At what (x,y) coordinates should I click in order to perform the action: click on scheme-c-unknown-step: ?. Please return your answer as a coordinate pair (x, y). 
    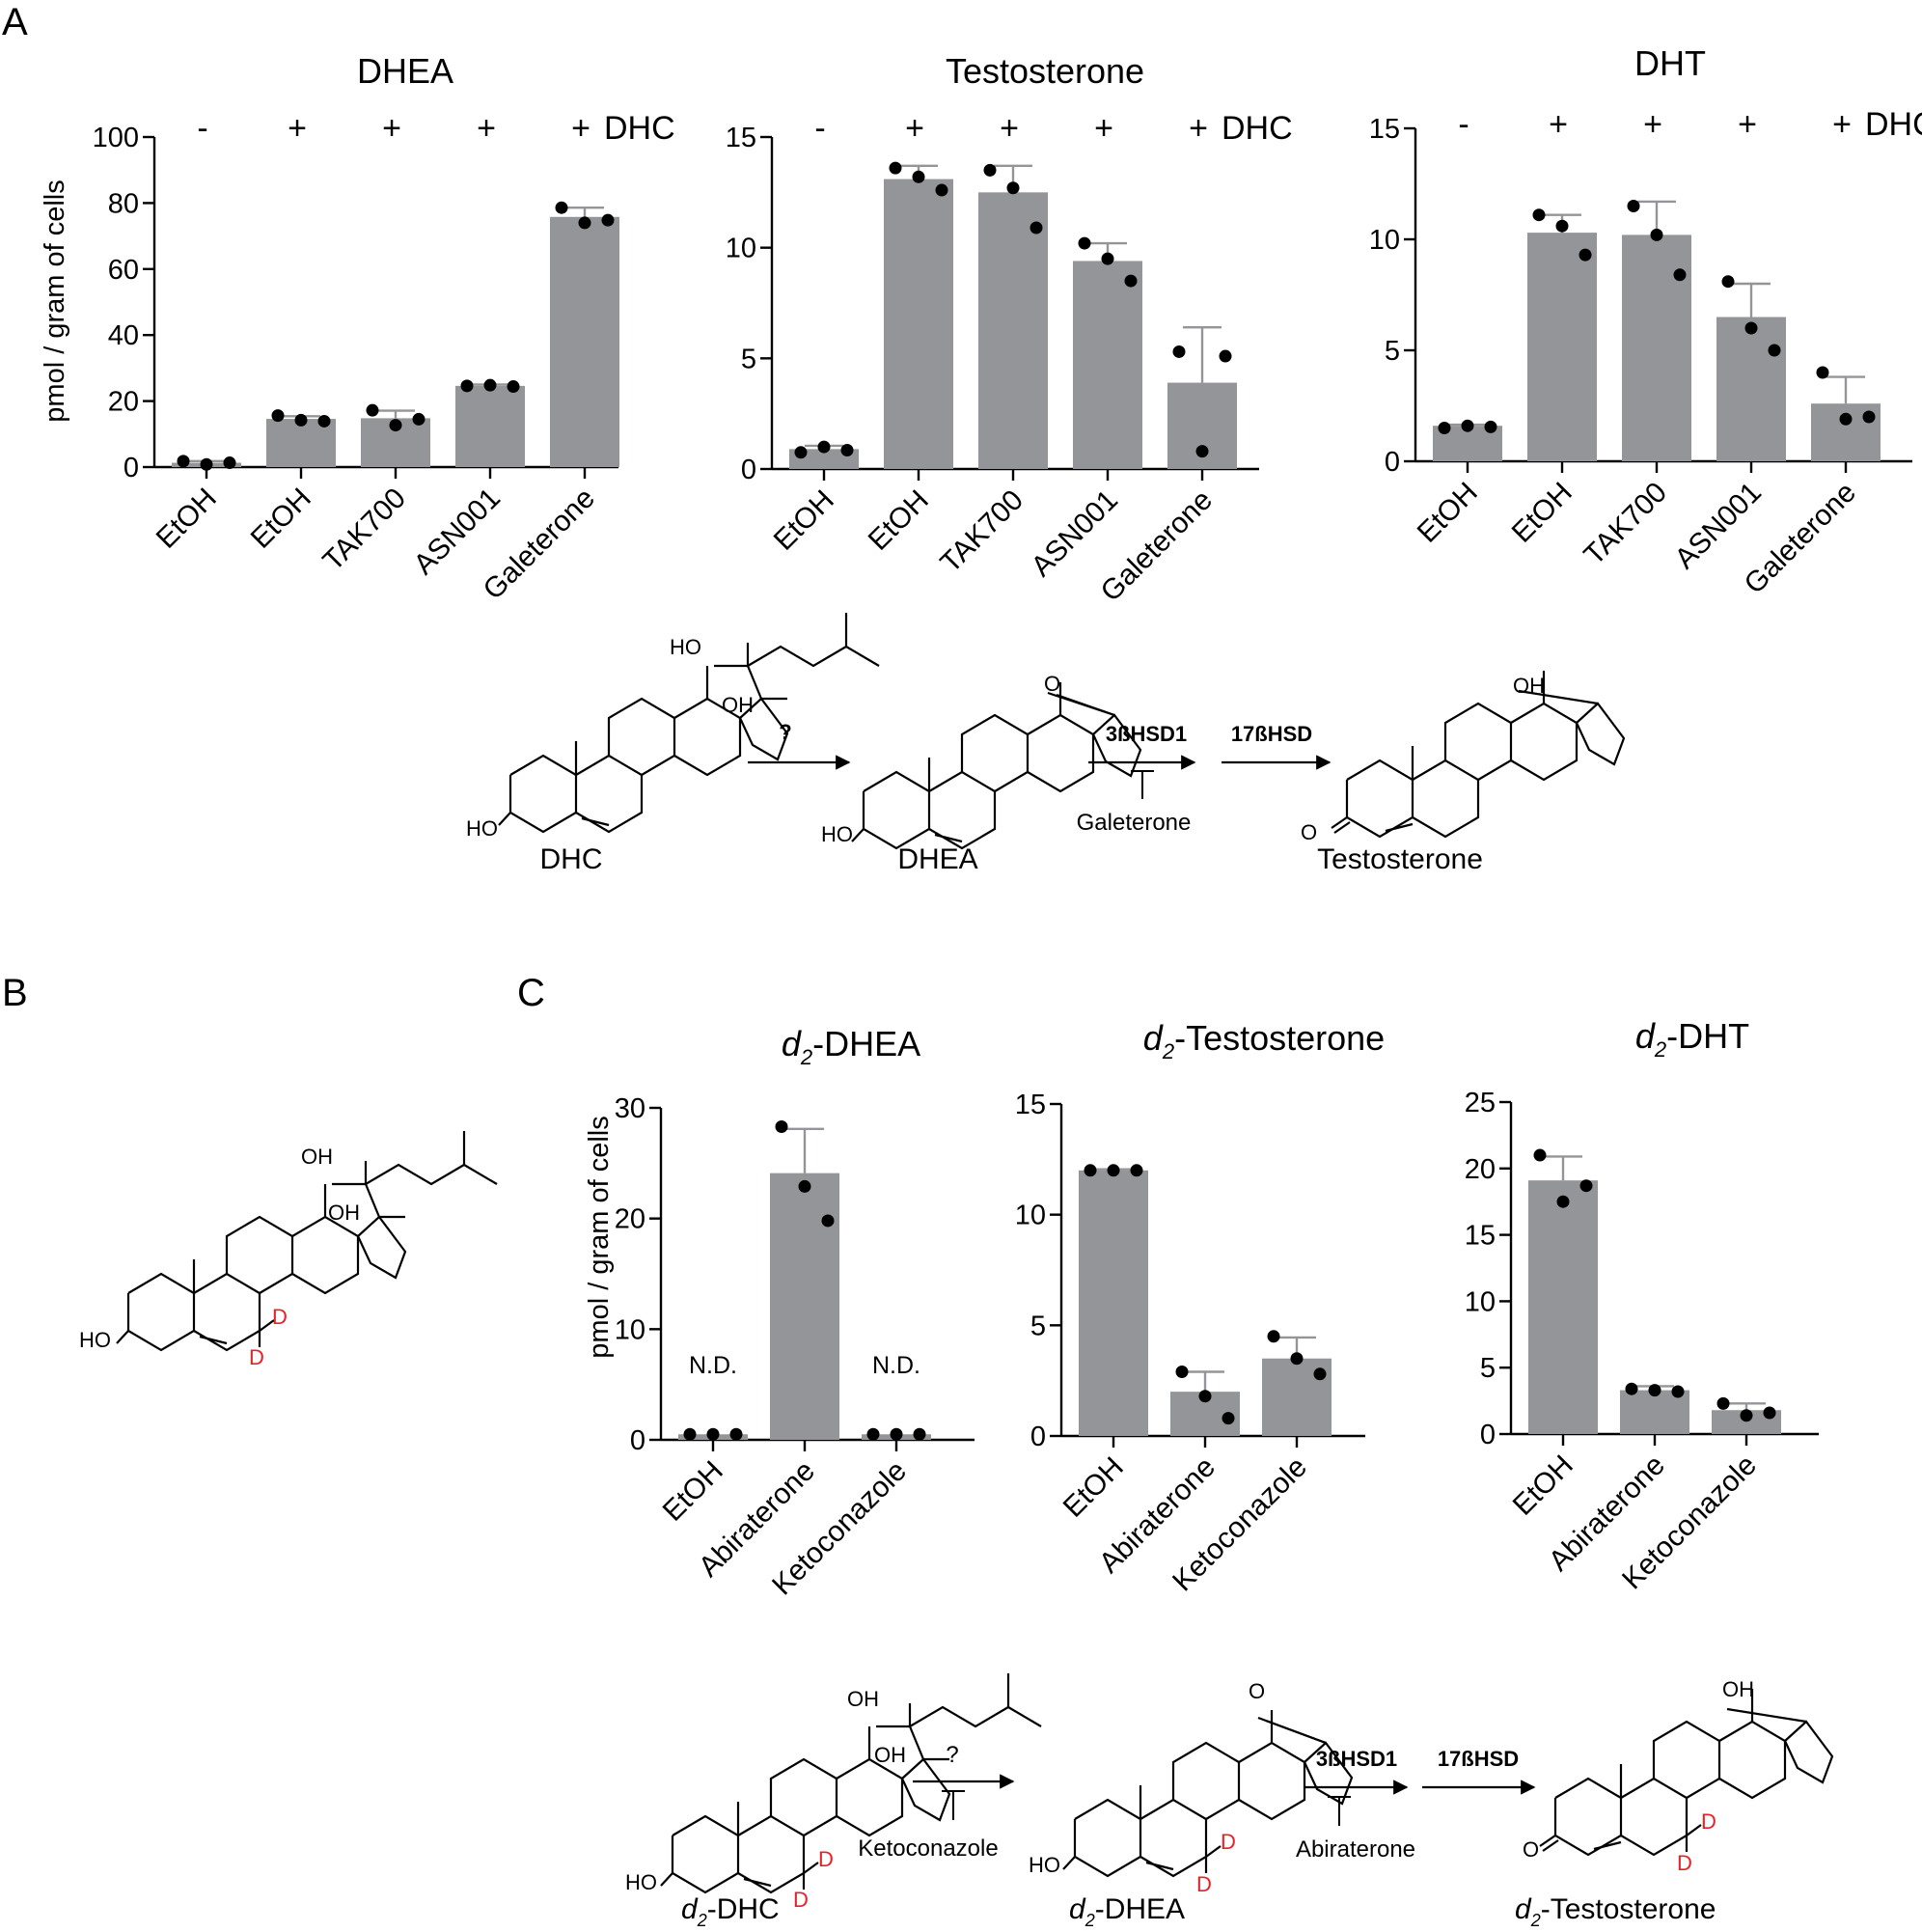
    Looking at the image, I should click on (952, 1755).